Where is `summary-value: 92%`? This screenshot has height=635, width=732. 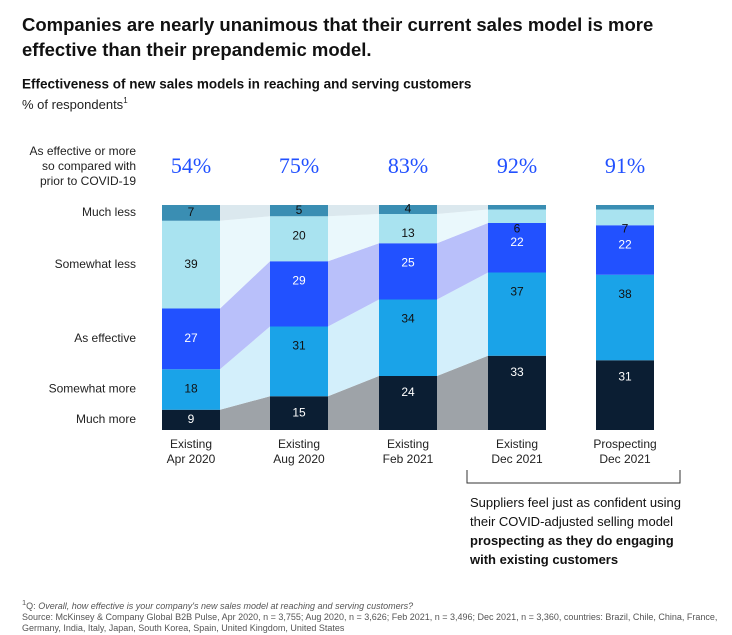
summary-value: 92% is located at coordinates (517, 165).